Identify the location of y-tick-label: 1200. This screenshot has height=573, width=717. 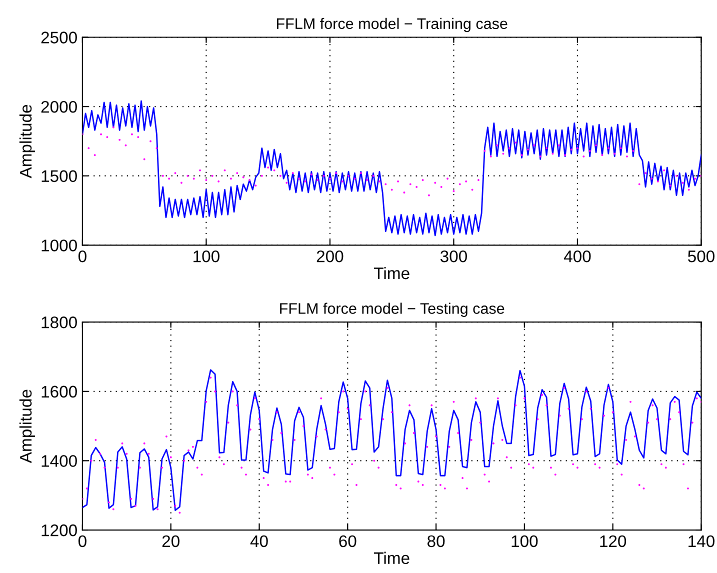
(59, 530).